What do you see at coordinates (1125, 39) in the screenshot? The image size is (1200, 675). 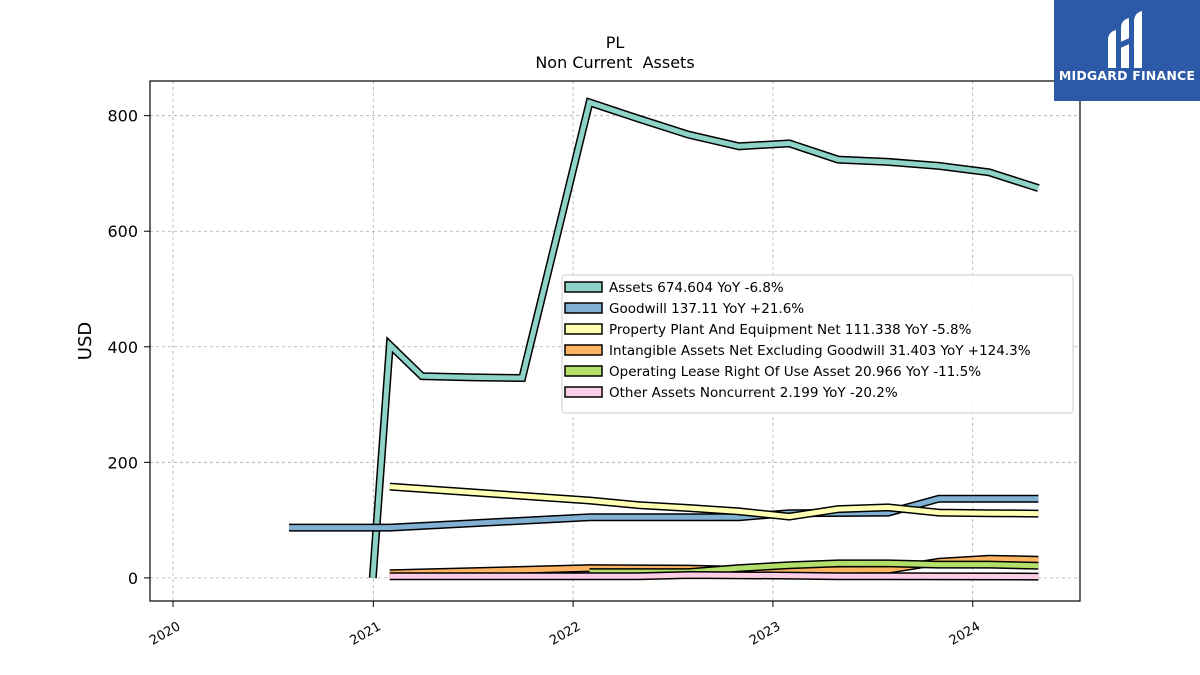 I see `brand-mark-icon` at bounding box center [1125, 39].